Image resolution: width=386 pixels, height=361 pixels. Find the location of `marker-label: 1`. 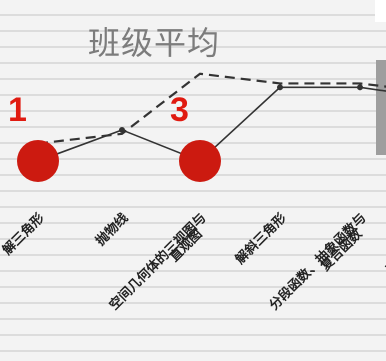

marker-label: 1 is located at coordinates (17, 109).